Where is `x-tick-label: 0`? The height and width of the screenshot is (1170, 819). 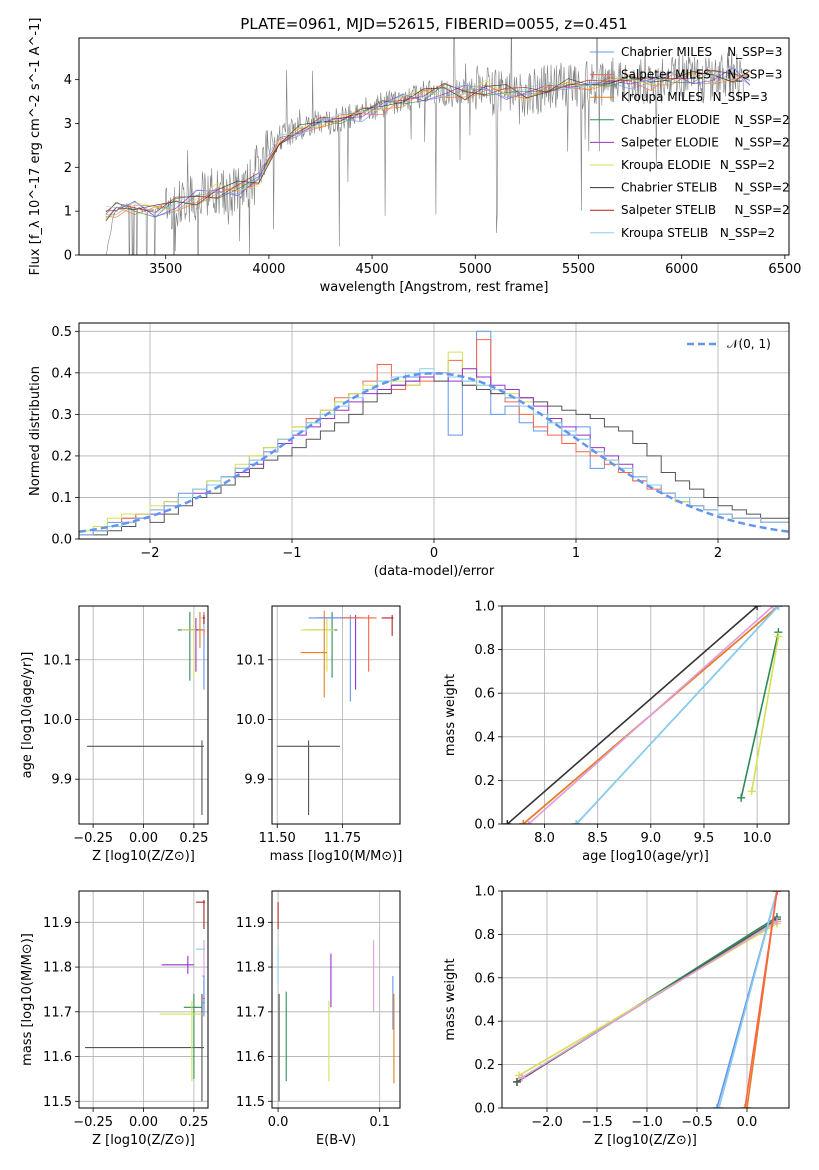 x-tick-label: 0 is located at coordinates (434, 553).